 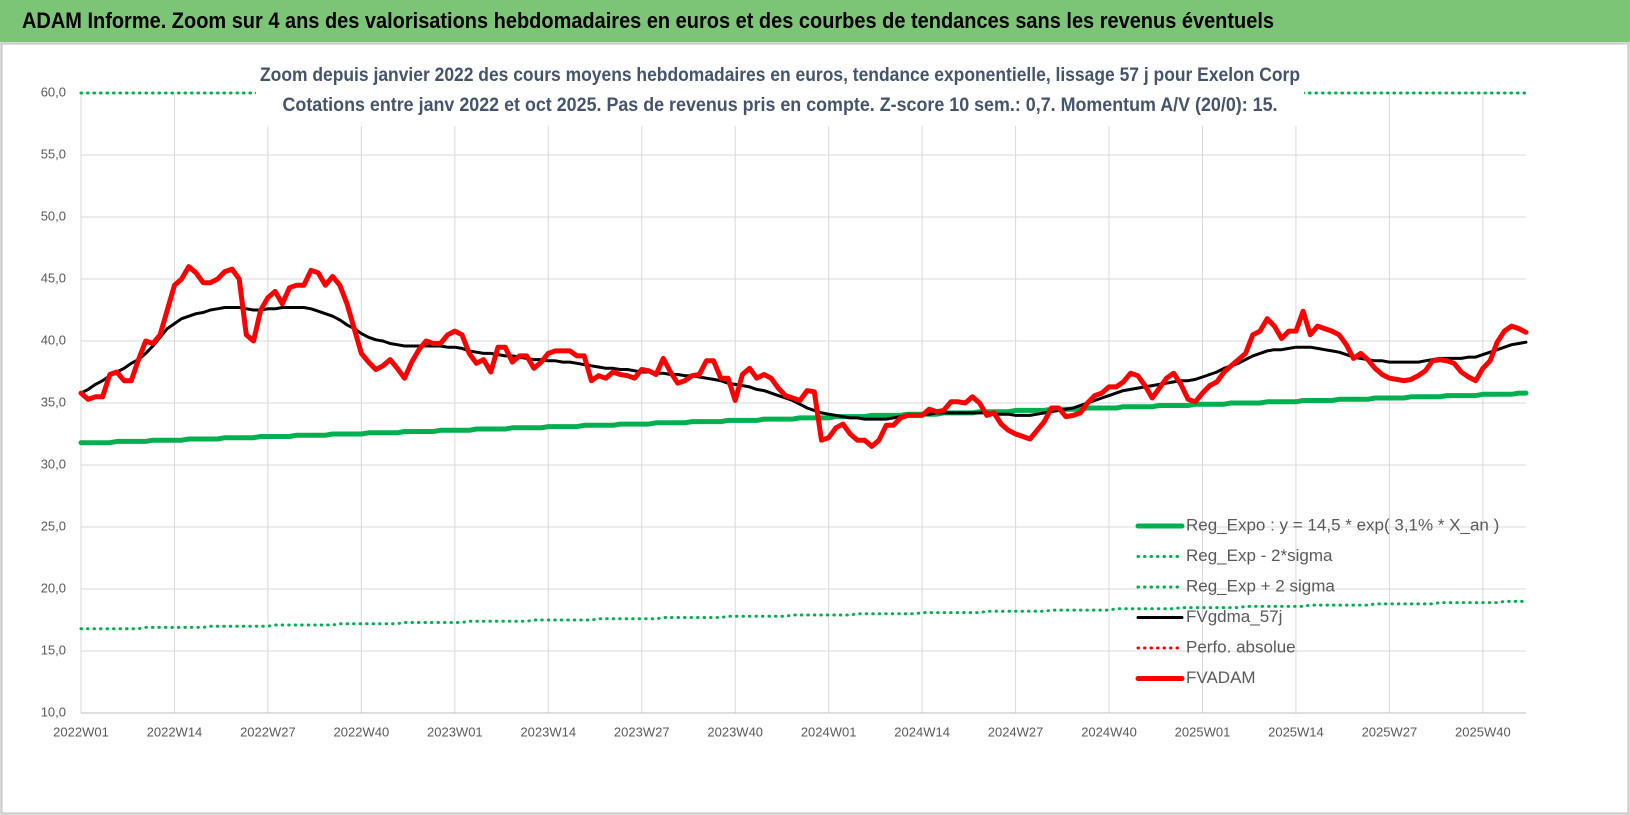 What do you see at coordinates (1221, 677) in the screenshot?
I see `legend-label: FVADAM` at bounding box center [1221, 677].